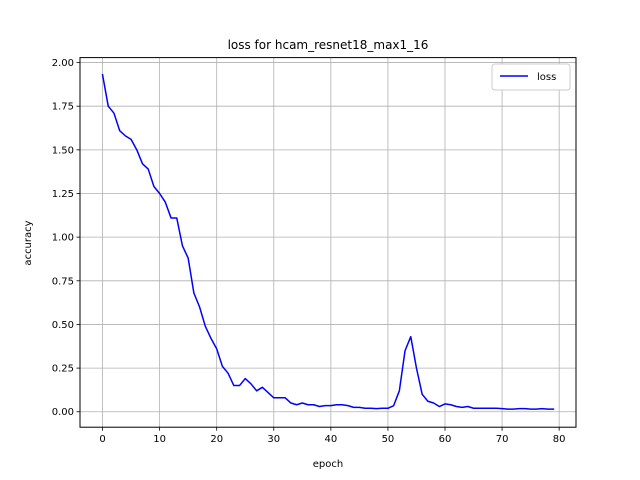 The width and height of the screenshot is (640, 480). I want to click on x-axis-ticks: 0 10 20 30 40 50 60 70 80, so click(332, 436).